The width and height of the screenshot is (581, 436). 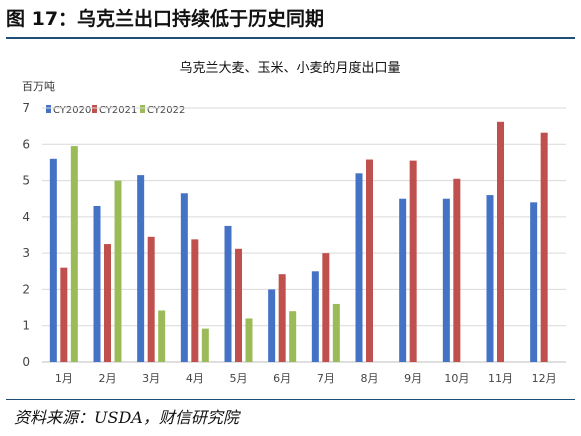 What do you see at coordinates (26, 144) in the screenshot?
I see `y-tick-label-6: 6` at bounding box center [26, 144].